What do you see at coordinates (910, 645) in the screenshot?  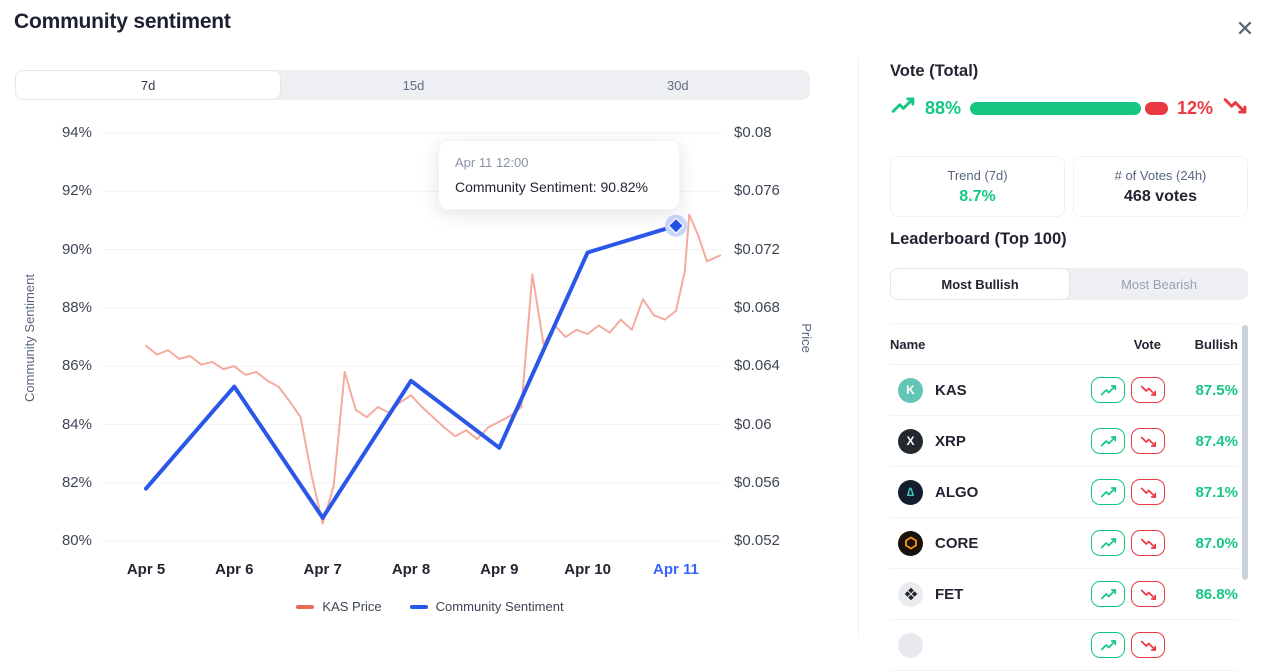 I see `coin-icon` at bounding box center [910, 645].